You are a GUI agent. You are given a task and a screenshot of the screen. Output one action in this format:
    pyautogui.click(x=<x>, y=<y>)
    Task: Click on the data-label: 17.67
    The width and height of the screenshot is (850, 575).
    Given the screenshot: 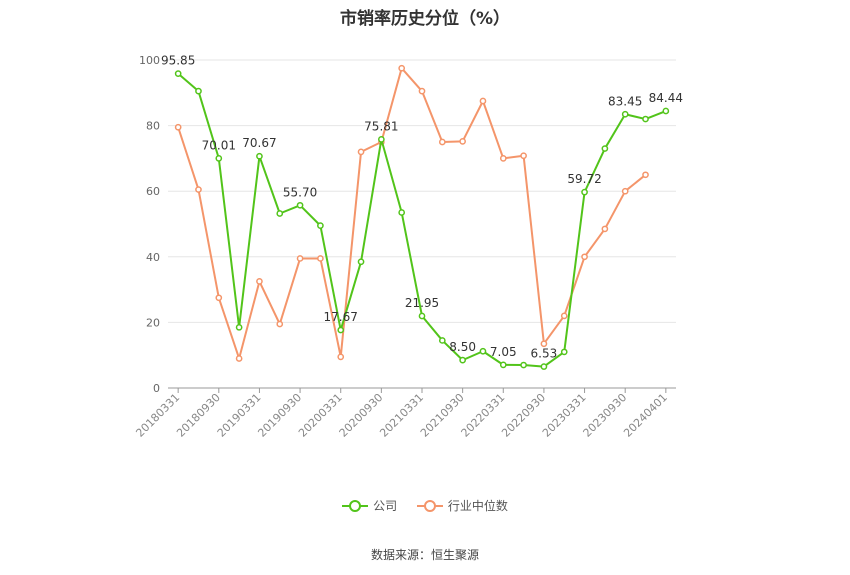 What is the action you would take?
    pyautogui.click(x=341, y=317)
    